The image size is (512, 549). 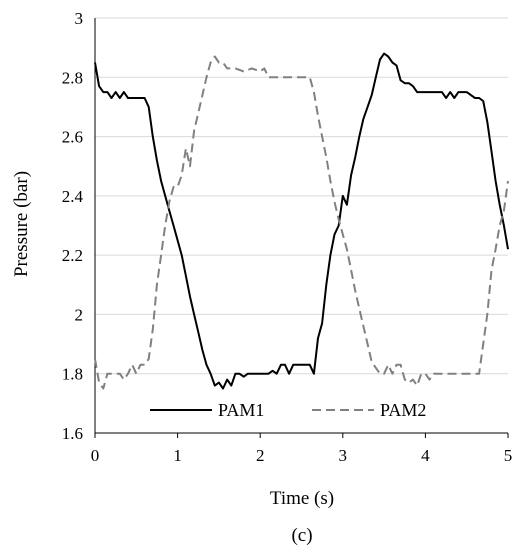 I want to click on x-tick-label: 5, so click(x=508, y=455).